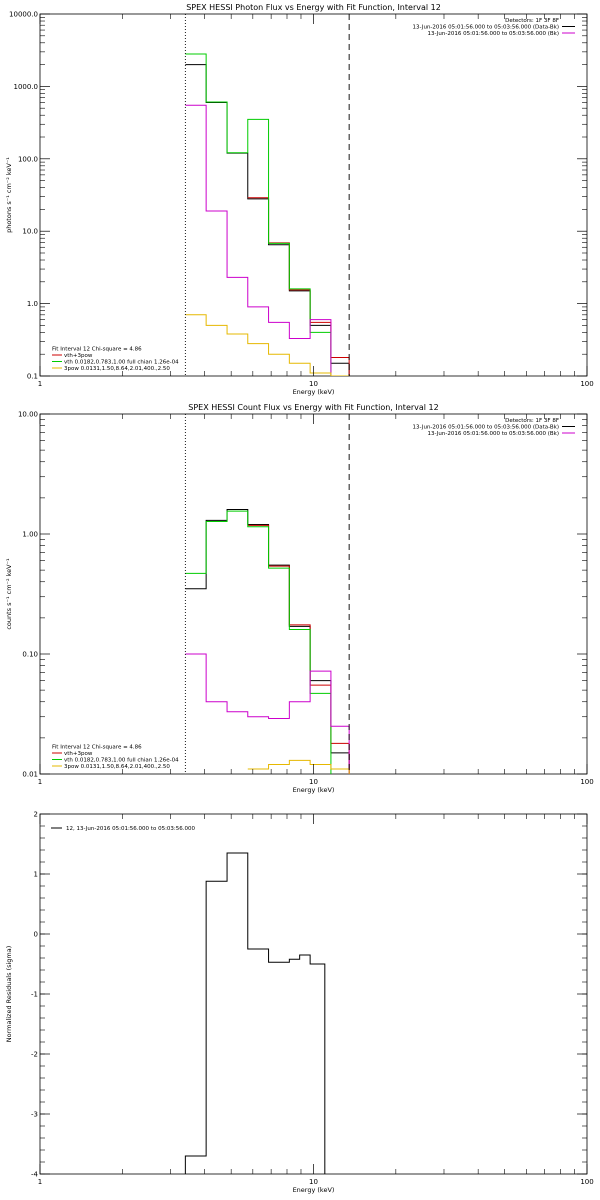 This screenshot has width=600, height=1200. What do you see at coordinates (30, 535) in the screenshot?
I see `y-tick-label: 1.00` at bounding box center [30, 535].